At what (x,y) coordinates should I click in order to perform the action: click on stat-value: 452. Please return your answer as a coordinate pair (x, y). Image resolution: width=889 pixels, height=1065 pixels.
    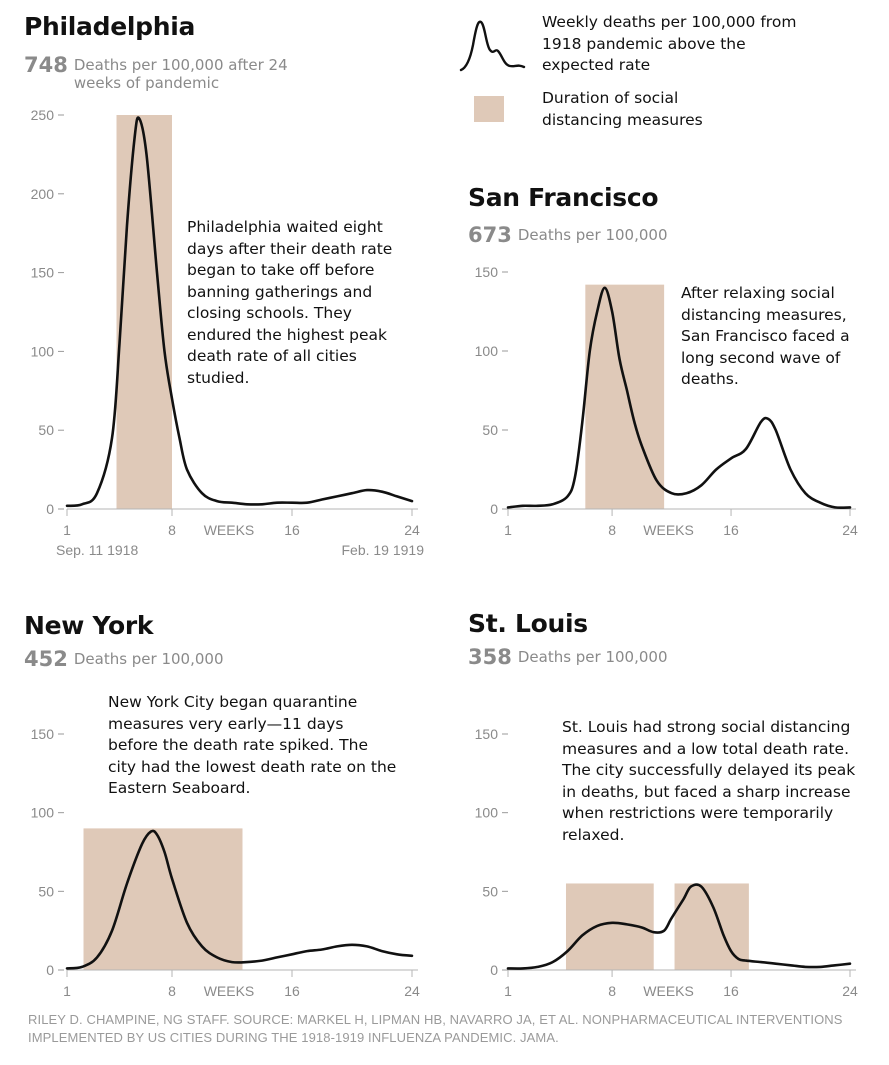
    Looking at the image, I should click on (46, 659).